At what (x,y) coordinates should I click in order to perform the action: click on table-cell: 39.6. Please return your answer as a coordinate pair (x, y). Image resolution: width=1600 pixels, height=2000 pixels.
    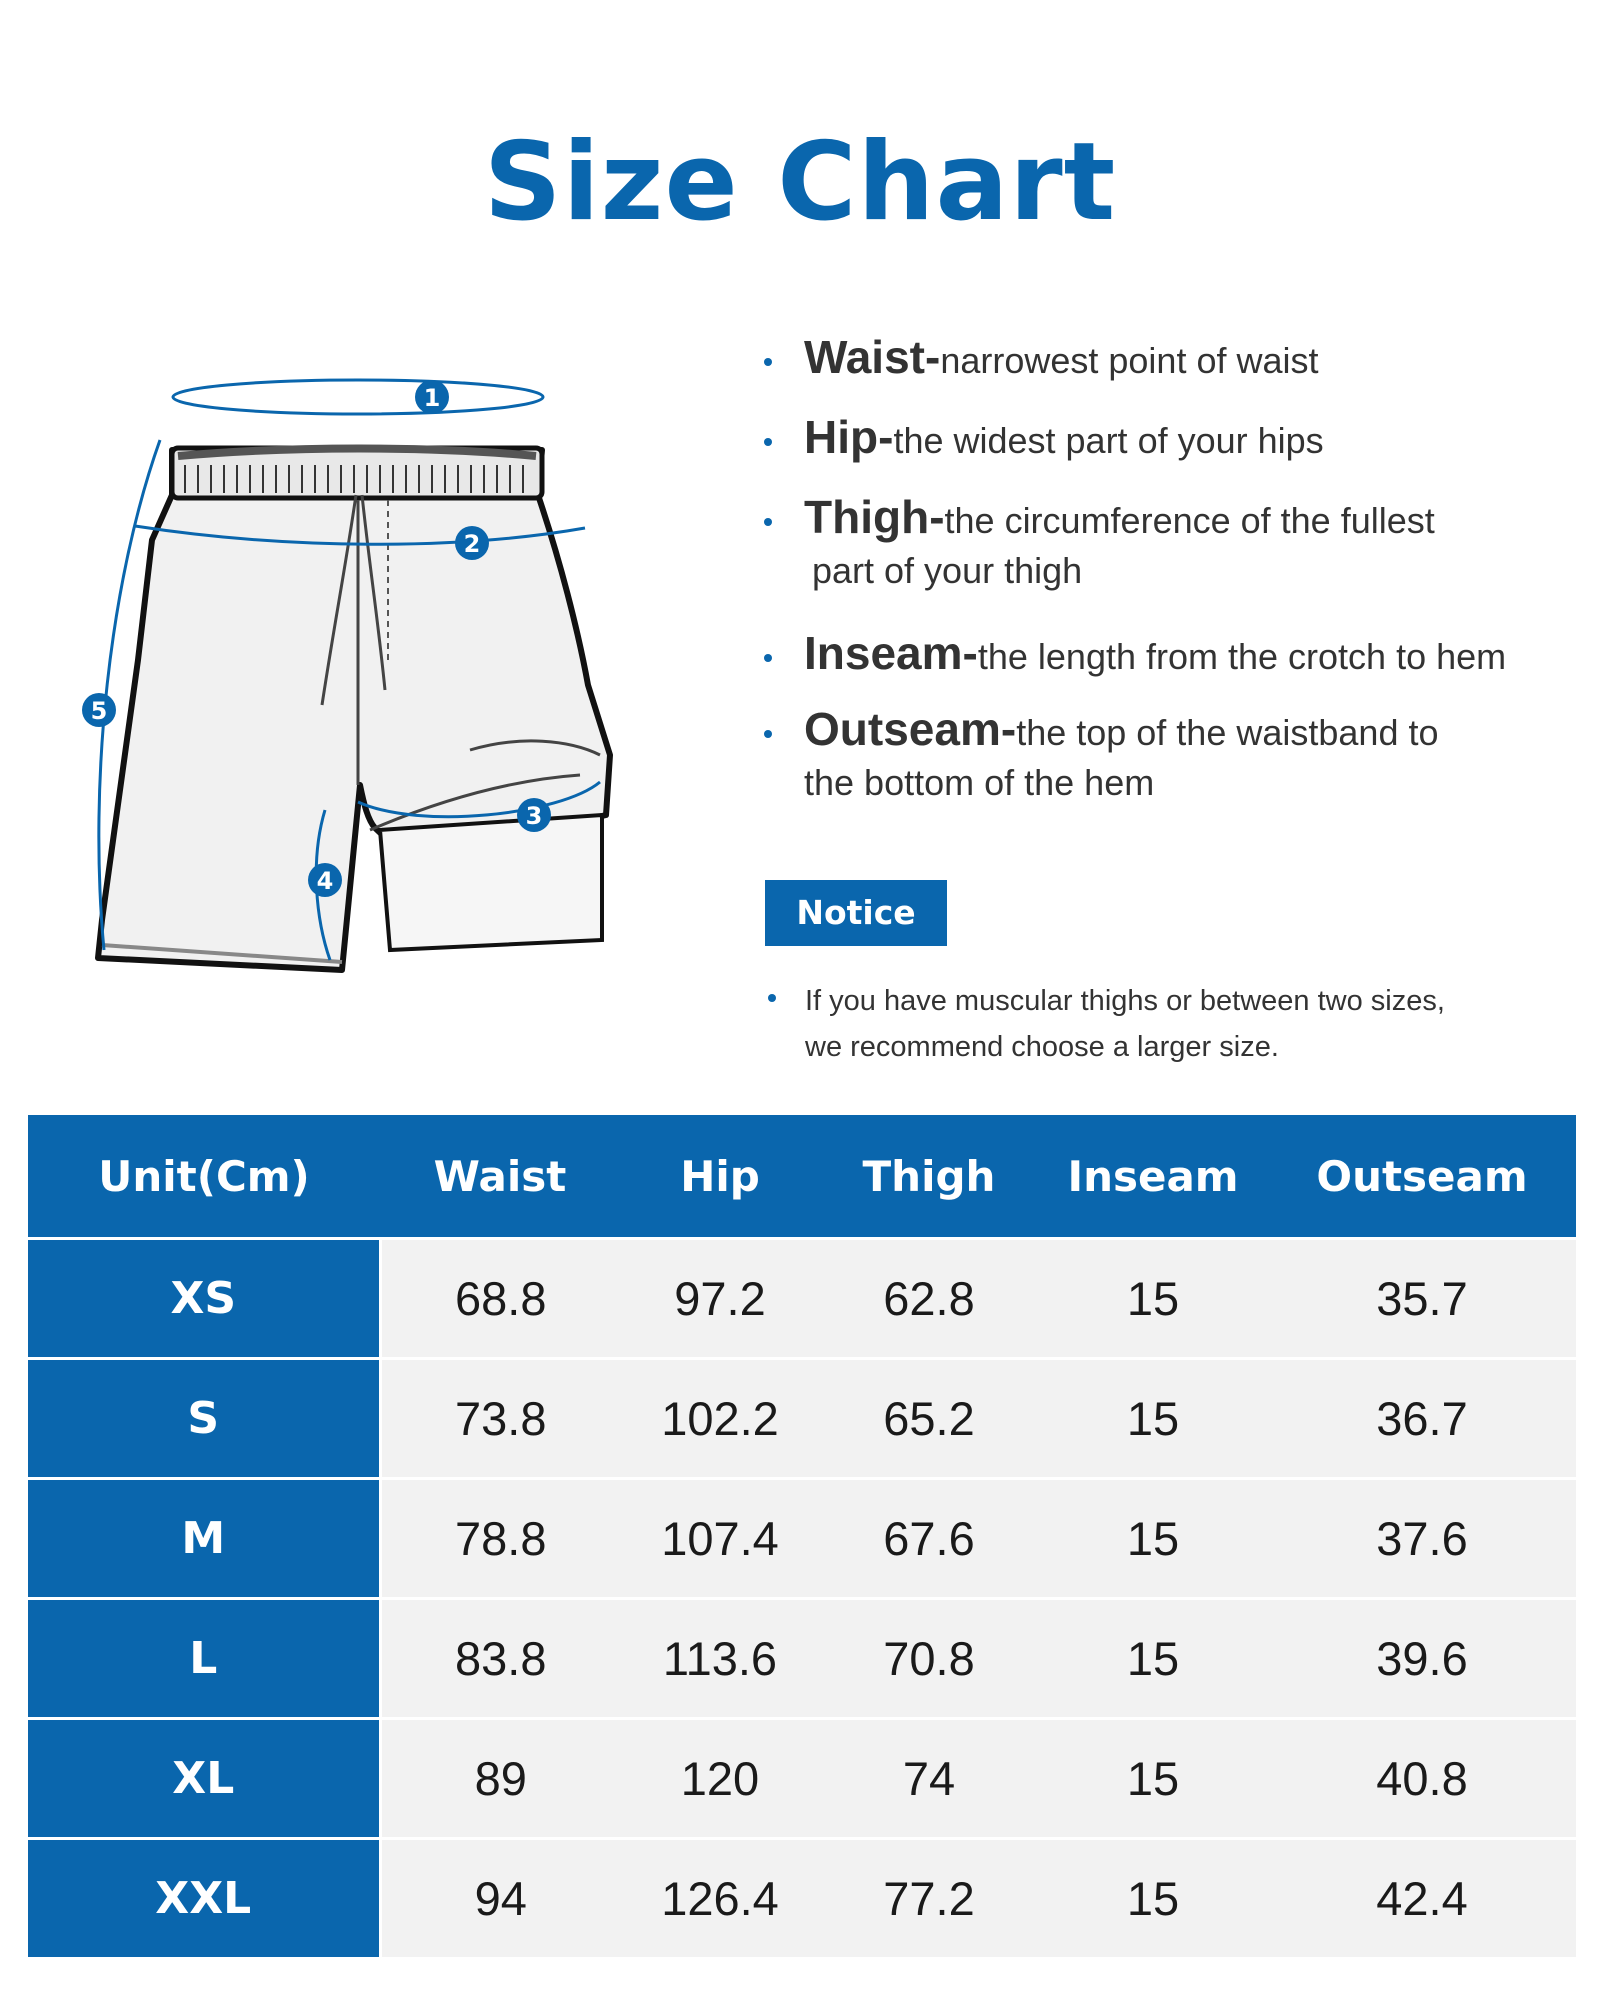
    Looking at the image, I should click on (1422, 1658).